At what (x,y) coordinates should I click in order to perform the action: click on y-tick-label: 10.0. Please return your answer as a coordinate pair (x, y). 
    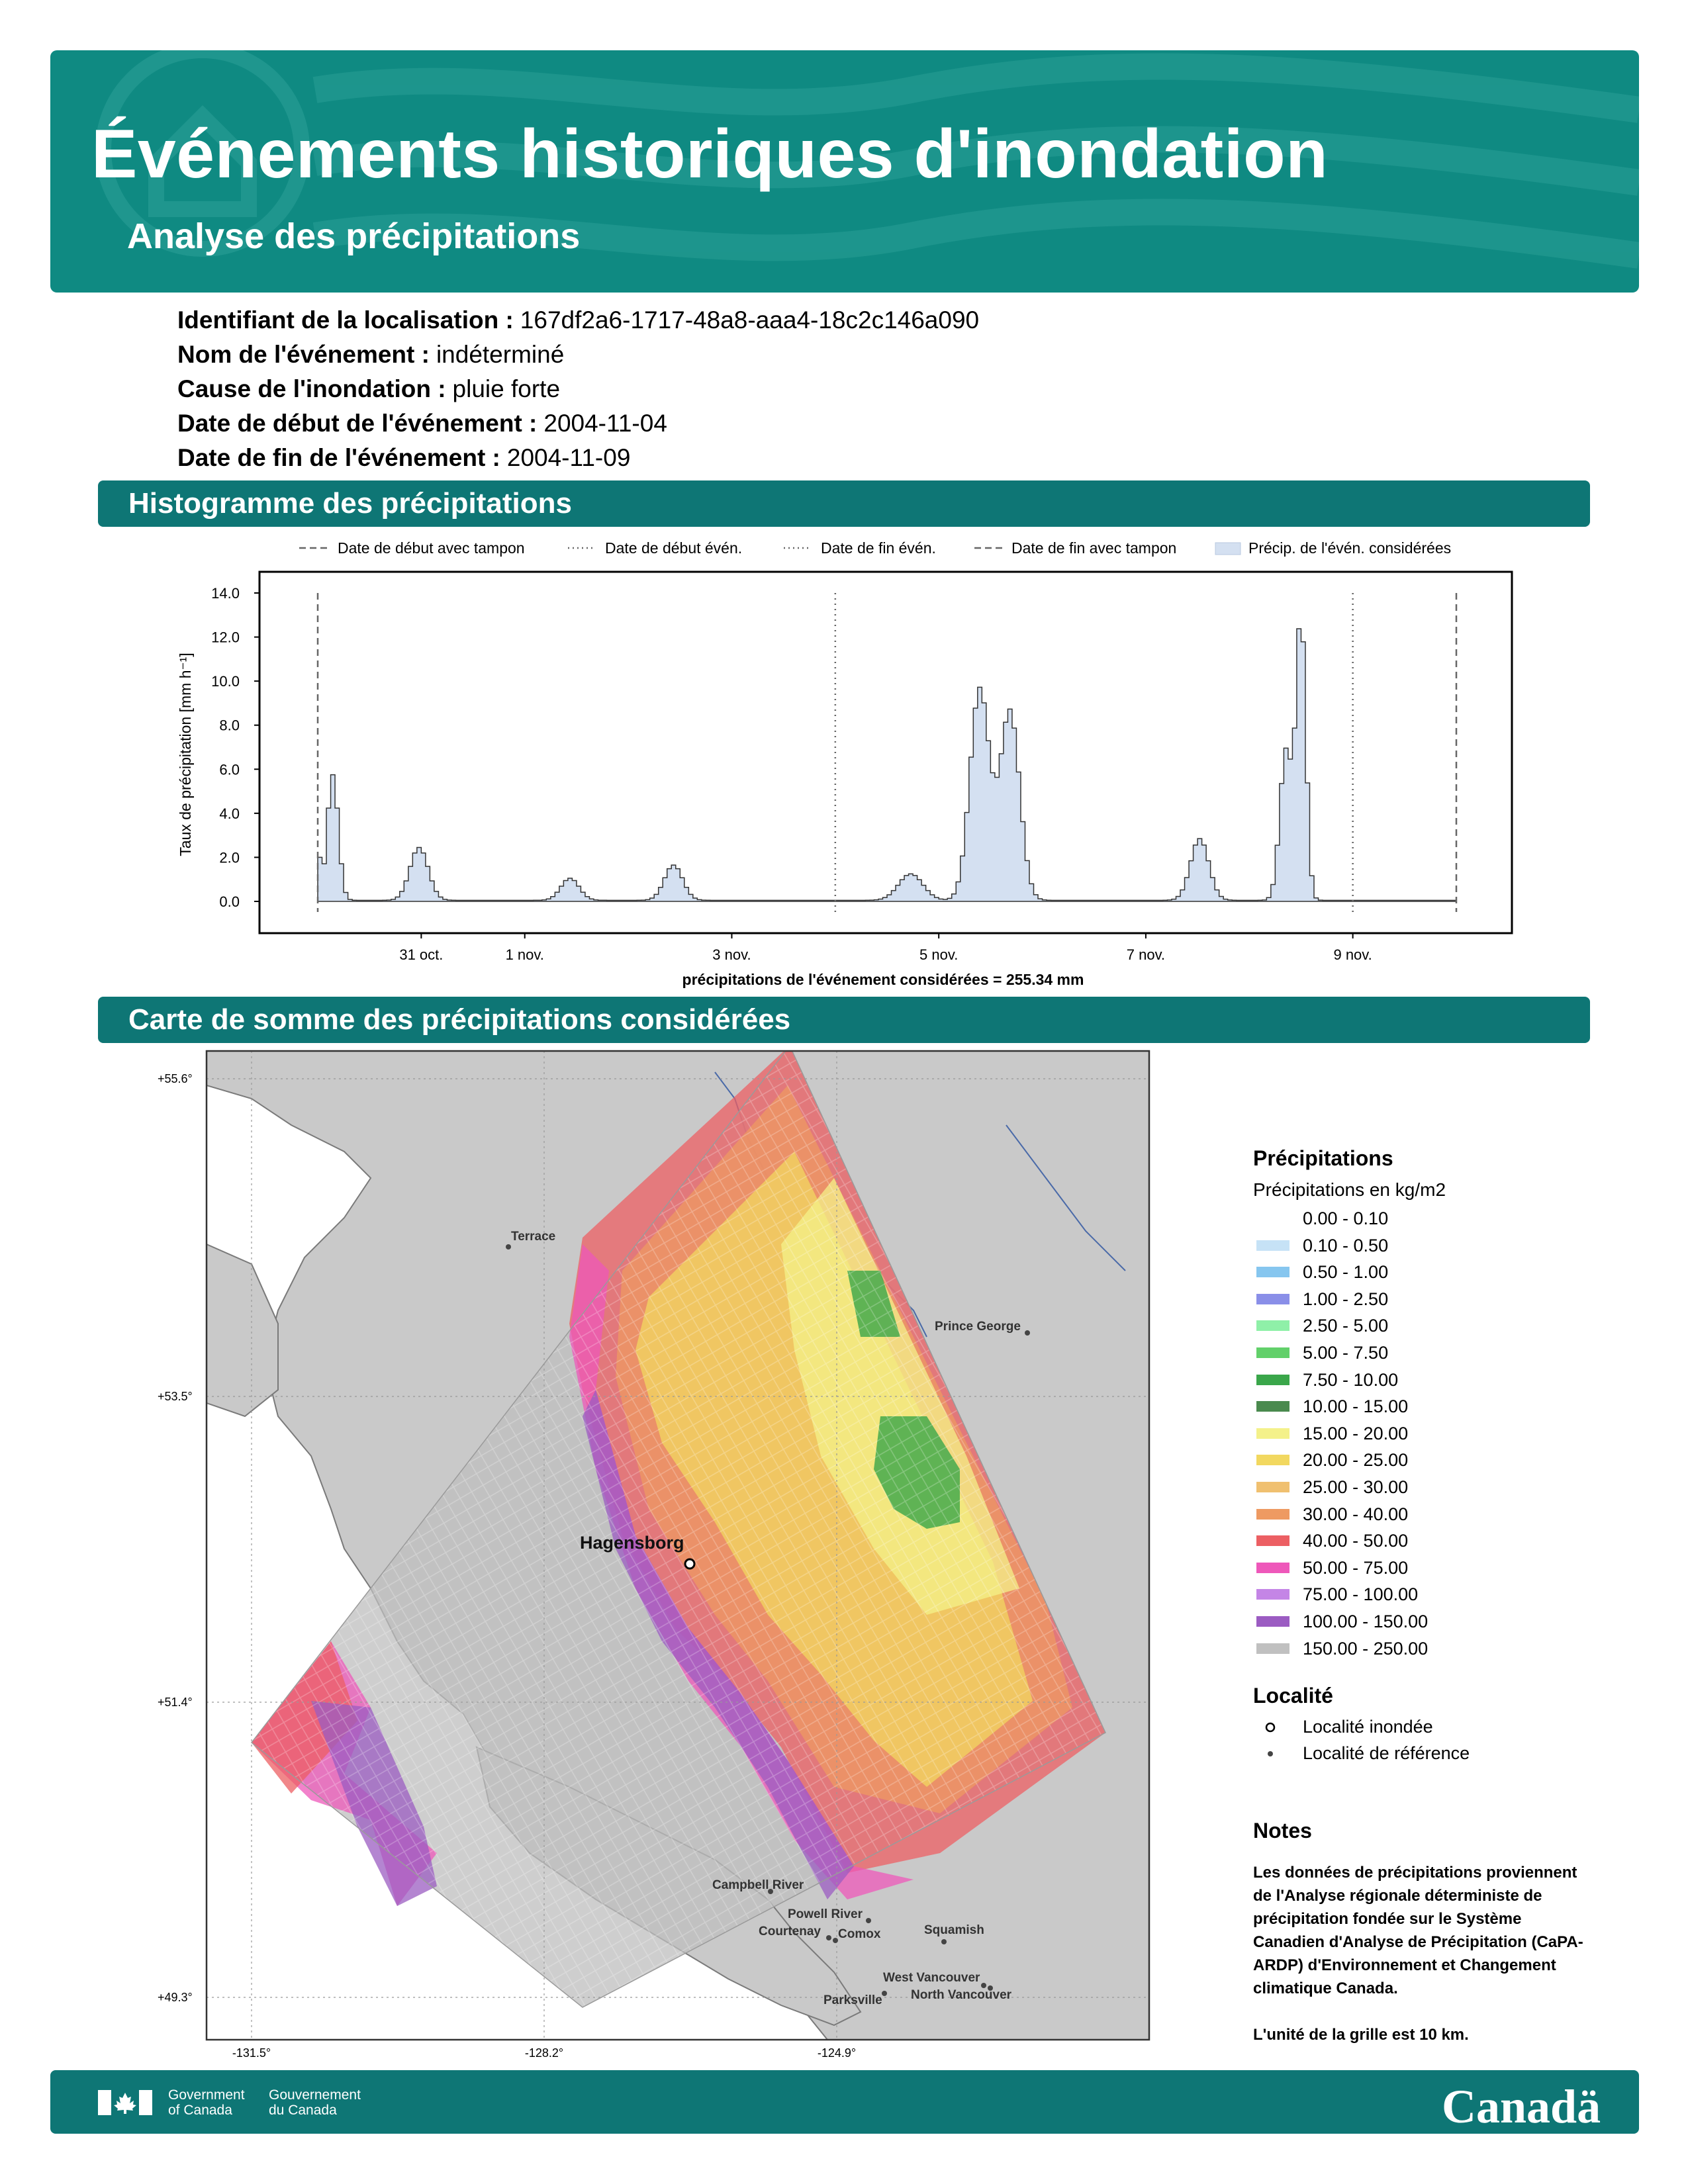
    Looking at the image, I should click on (225, 681).